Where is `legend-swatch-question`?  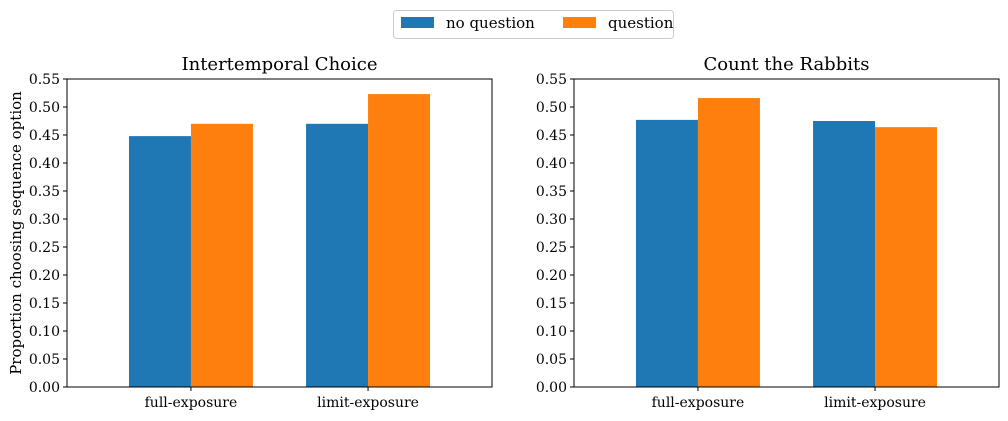
legend-swatch-question is located at coordinates (579, 22).